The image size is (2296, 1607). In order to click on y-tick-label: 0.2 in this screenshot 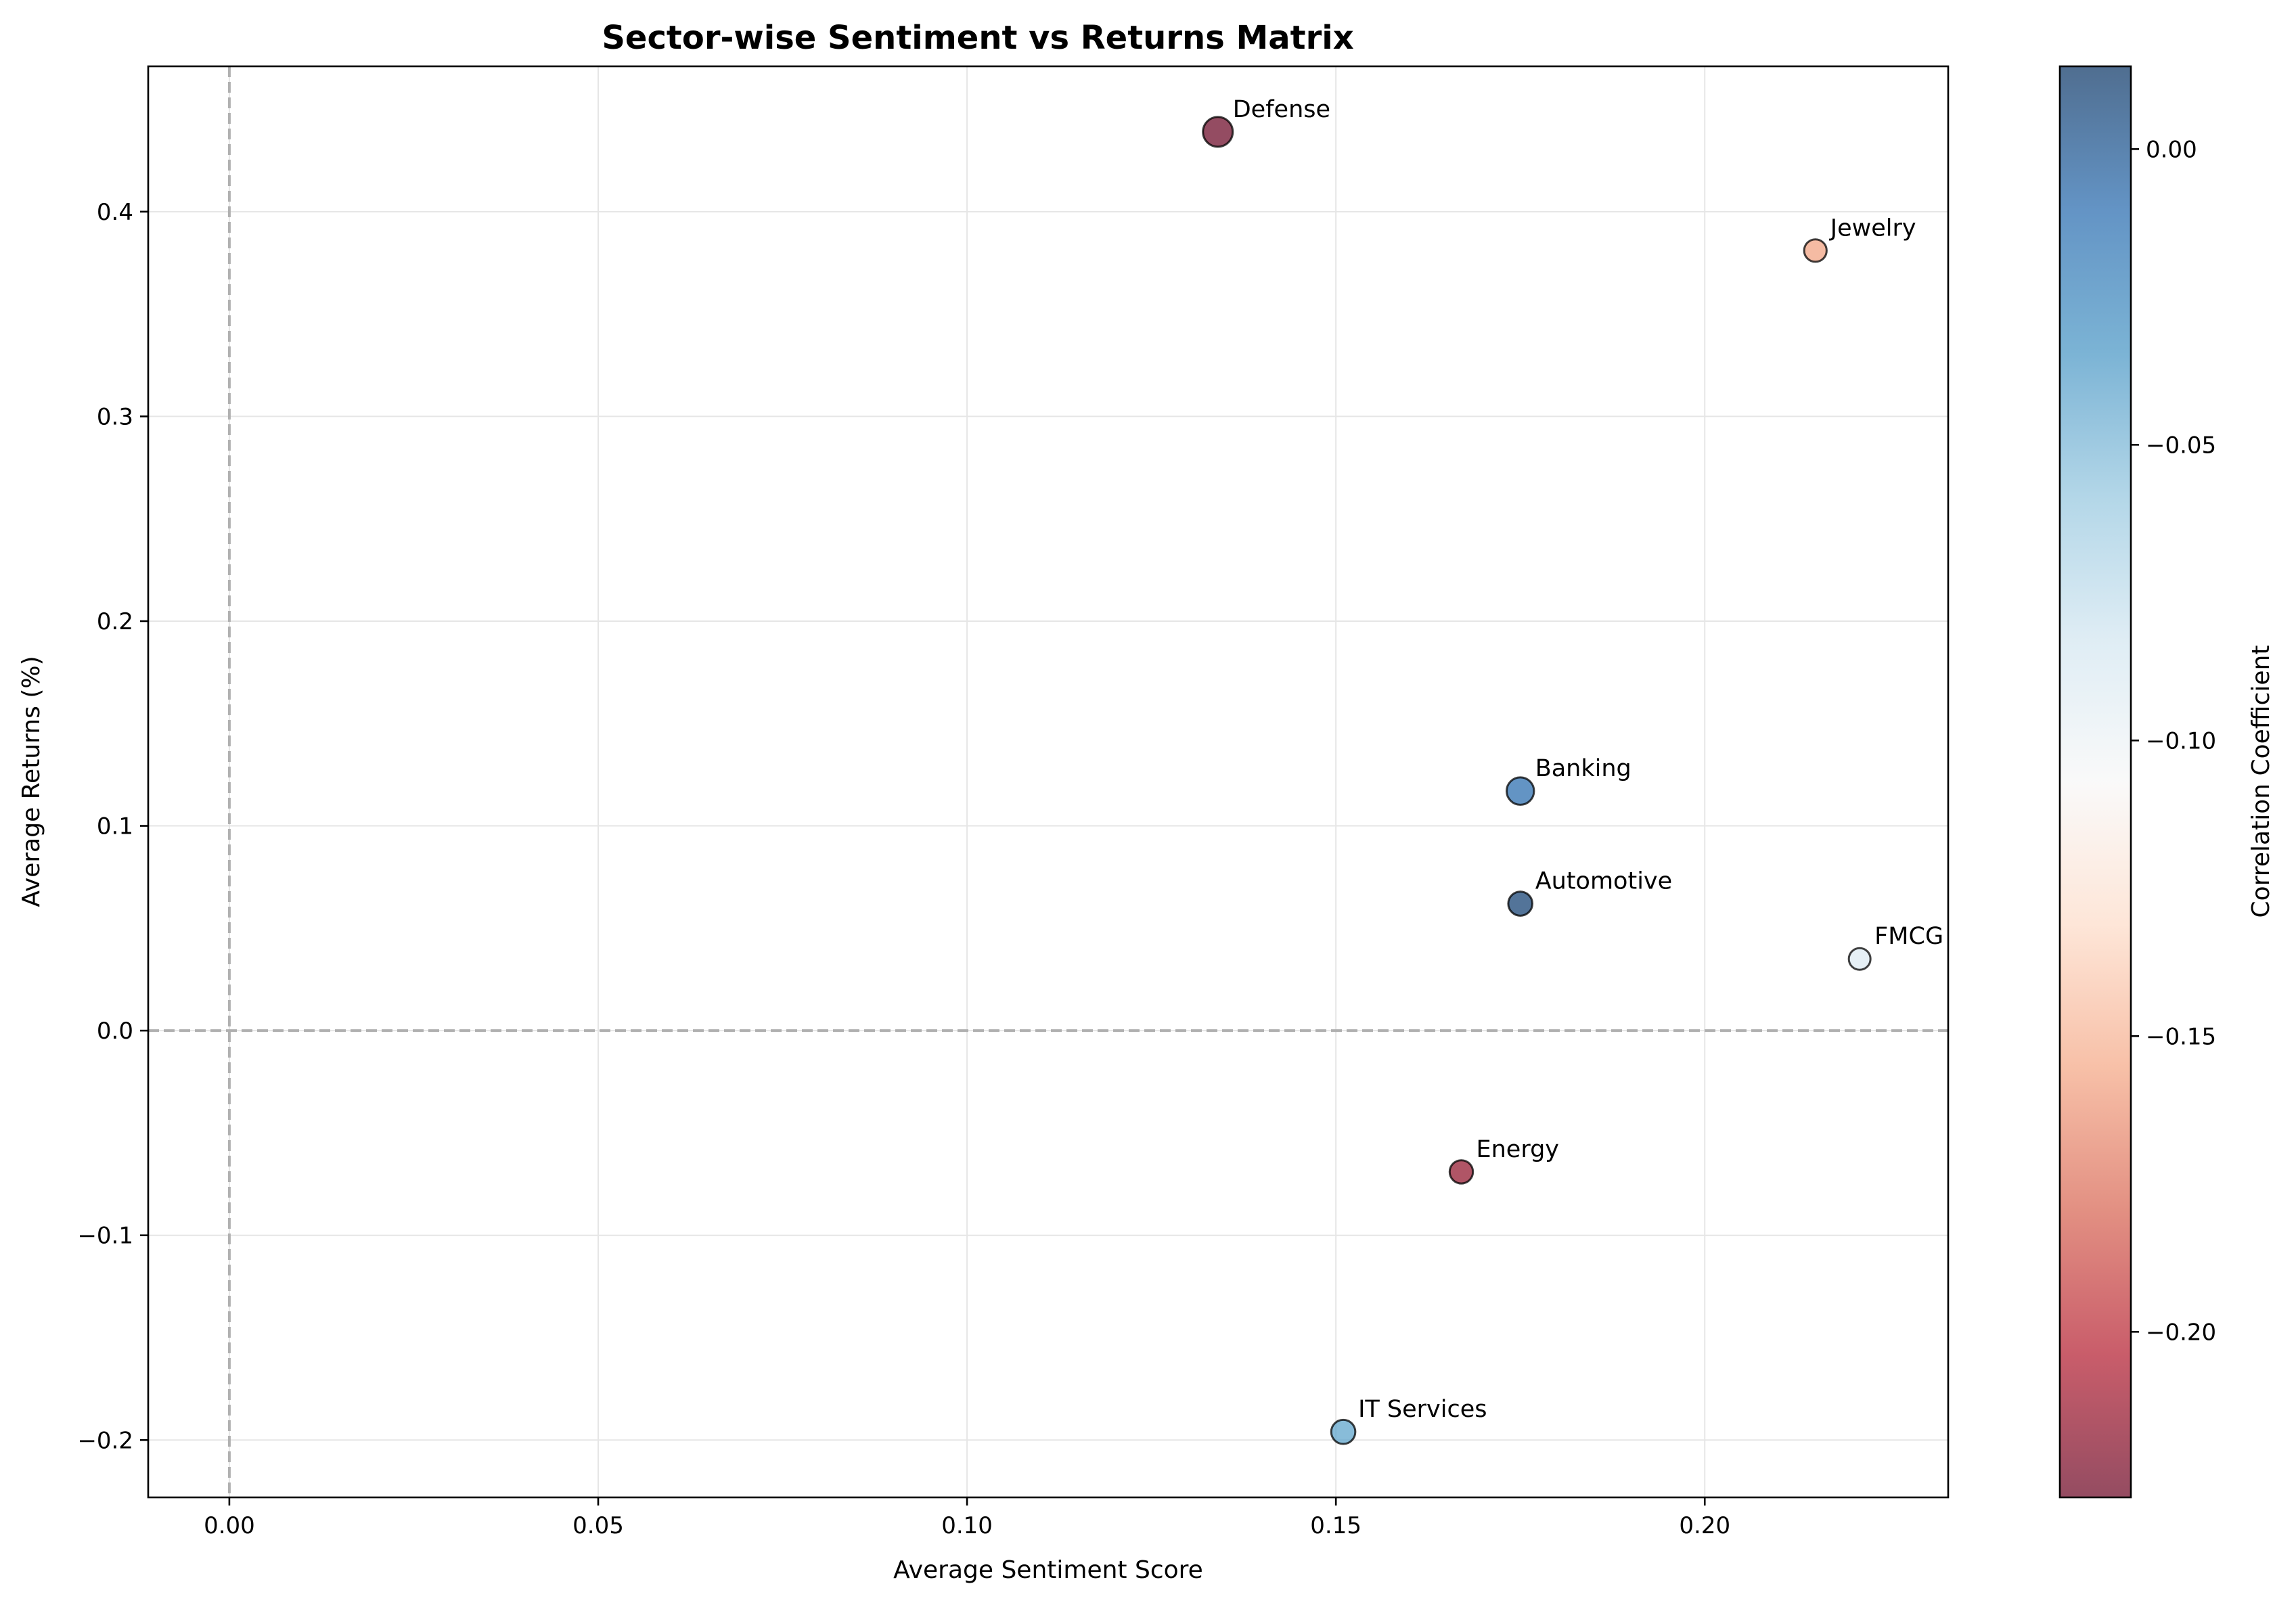, I will do `click(115, 622)`.